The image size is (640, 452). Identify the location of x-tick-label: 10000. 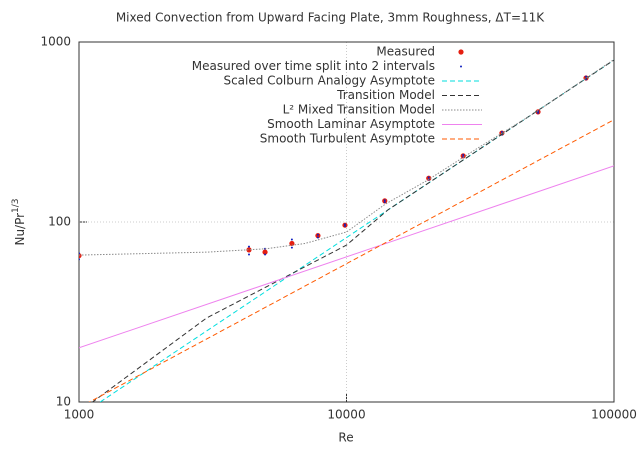
(346, 415).